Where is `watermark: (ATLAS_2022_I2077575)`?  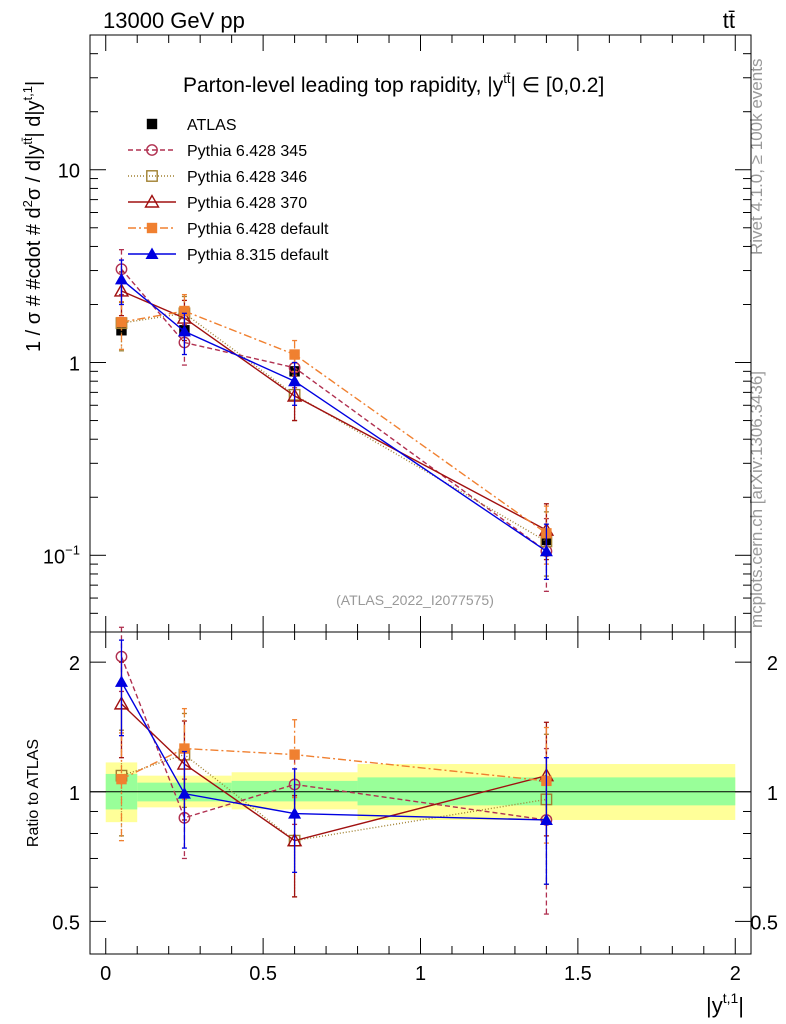
watermark: (ATLAS_2022_I2077575) is located at coordinates (415, 600).